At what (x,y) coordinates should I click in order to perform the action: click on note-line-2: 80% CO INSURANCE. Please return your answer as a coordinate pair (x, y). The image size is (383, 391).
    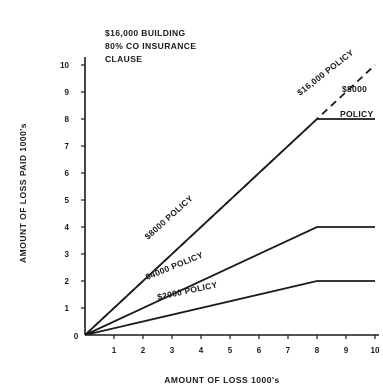
    Looking at the image, I should click on (150, 46).